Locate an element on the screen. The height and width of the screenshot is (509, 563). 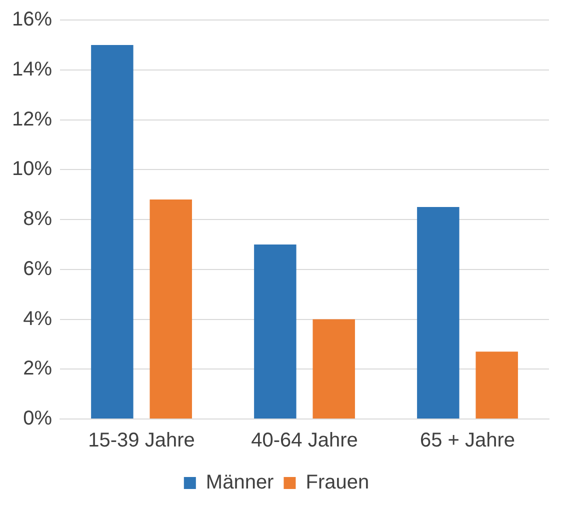
y-tick-label: 10% is located at coordinates (32, 169).